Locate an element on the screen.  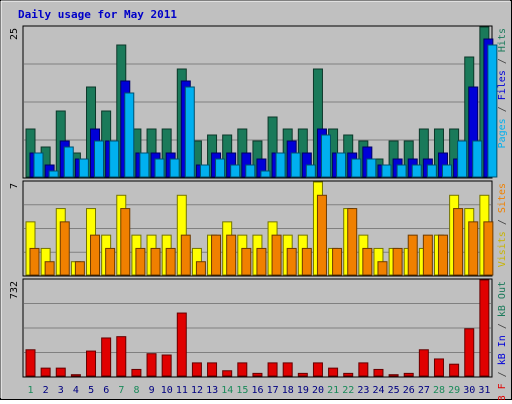
x-tick-label: 29 is located at coordinates (454, 390).